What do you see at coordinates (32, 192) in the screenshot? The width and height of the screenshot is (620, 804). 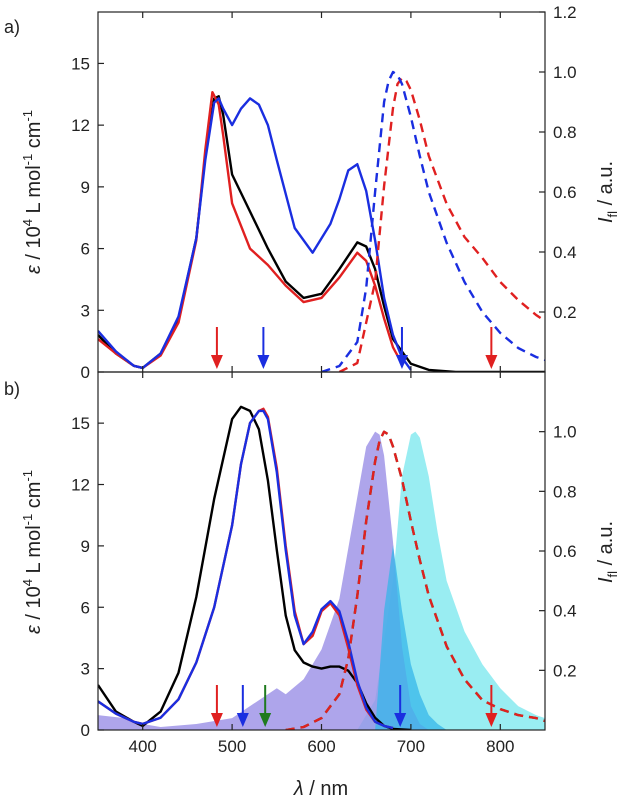 I see `panel-a-left-axis-title: ε / 104 L mol-1 cm-1` at bounding box center [32, 192].